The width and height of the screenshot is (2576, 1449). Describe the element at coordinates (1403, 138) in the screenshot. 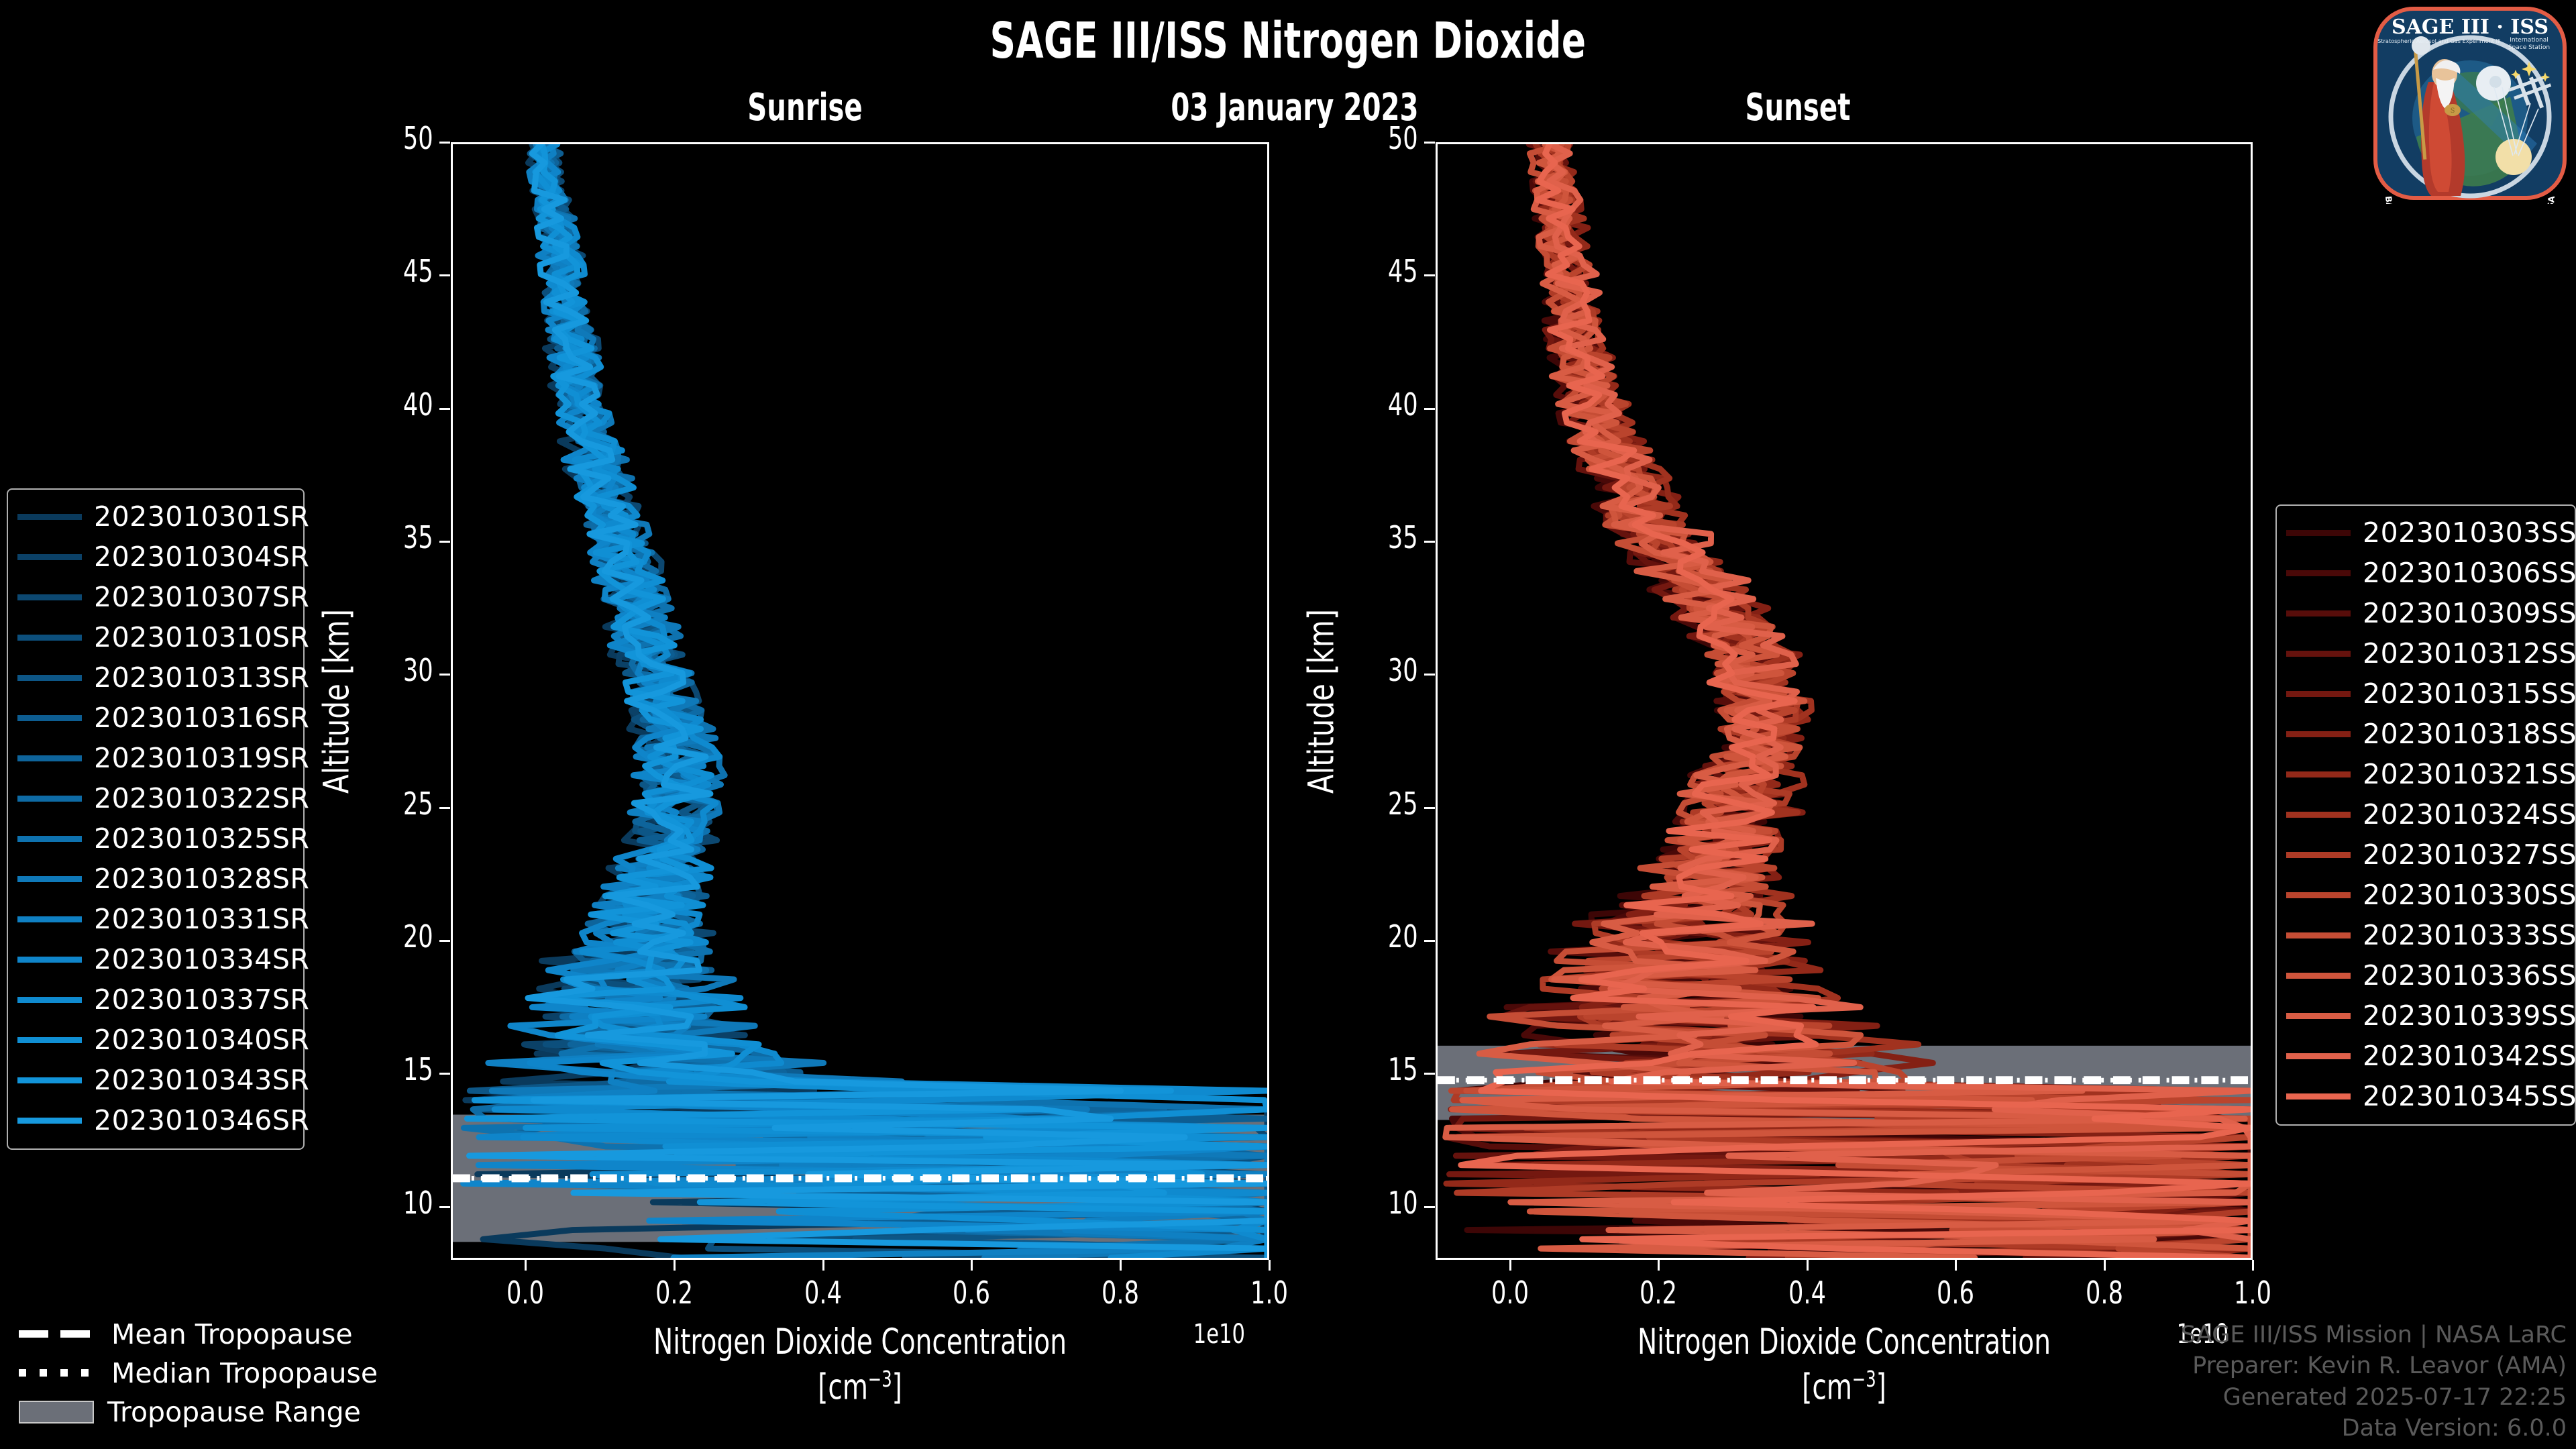

I see `y-tick-label: 50` at that location.